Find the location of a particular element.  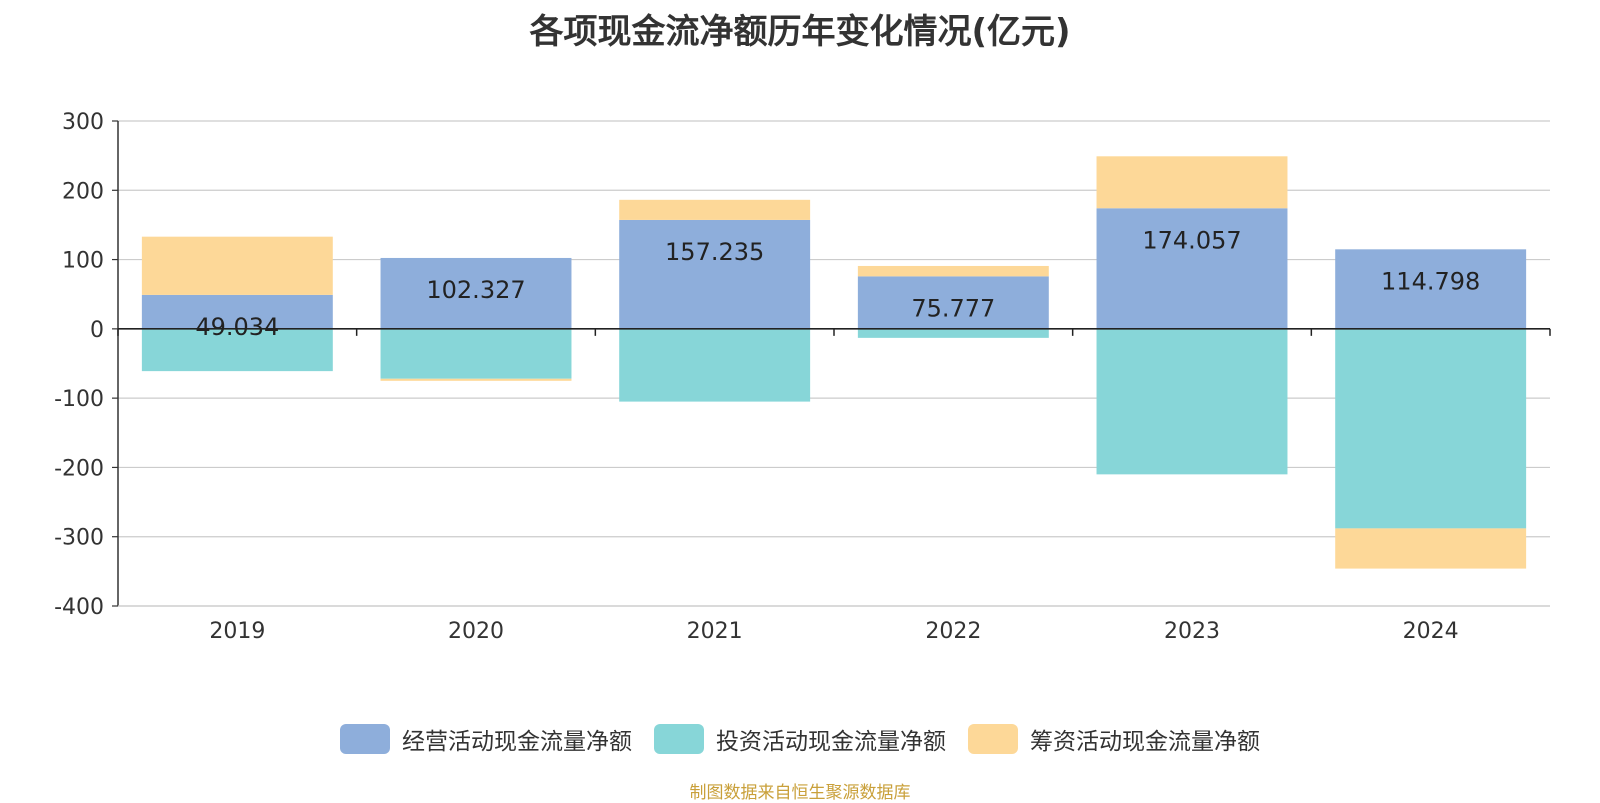

legend-label-operating: 经营活动现金流量净额 is located at coordinates (517, 742).